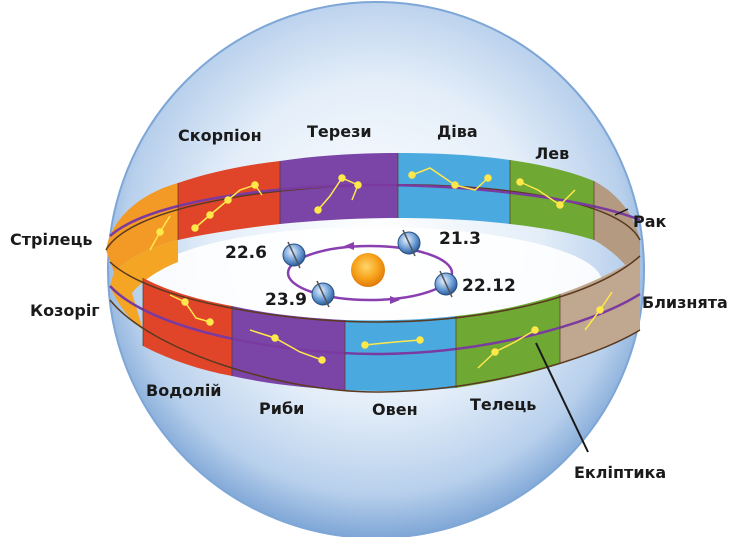  I want to click on band-segment-cancer-back, so click(617, 233).